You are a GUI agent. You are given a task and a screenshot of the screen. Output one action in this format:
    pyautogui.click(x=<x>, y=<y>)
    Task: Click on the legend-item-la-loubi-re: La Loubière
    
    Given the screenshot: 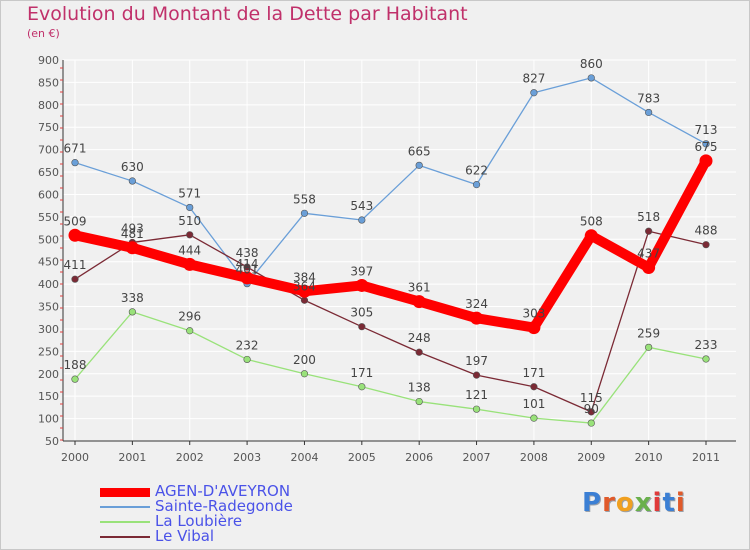 What is the action you would take?
    pyautogui.click(x=230, y=521)
    